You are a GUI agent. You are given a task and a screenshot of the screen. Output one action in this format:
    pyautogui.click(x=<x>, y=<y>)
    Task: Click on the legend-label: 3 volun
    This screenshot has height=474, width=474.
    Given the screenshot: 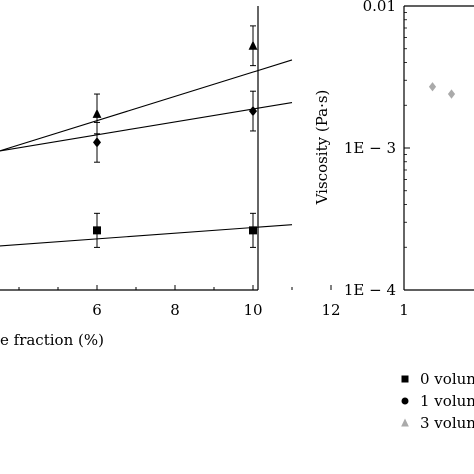 What is the action you would take?
    pyautogui.click(x=447, y=423)
    